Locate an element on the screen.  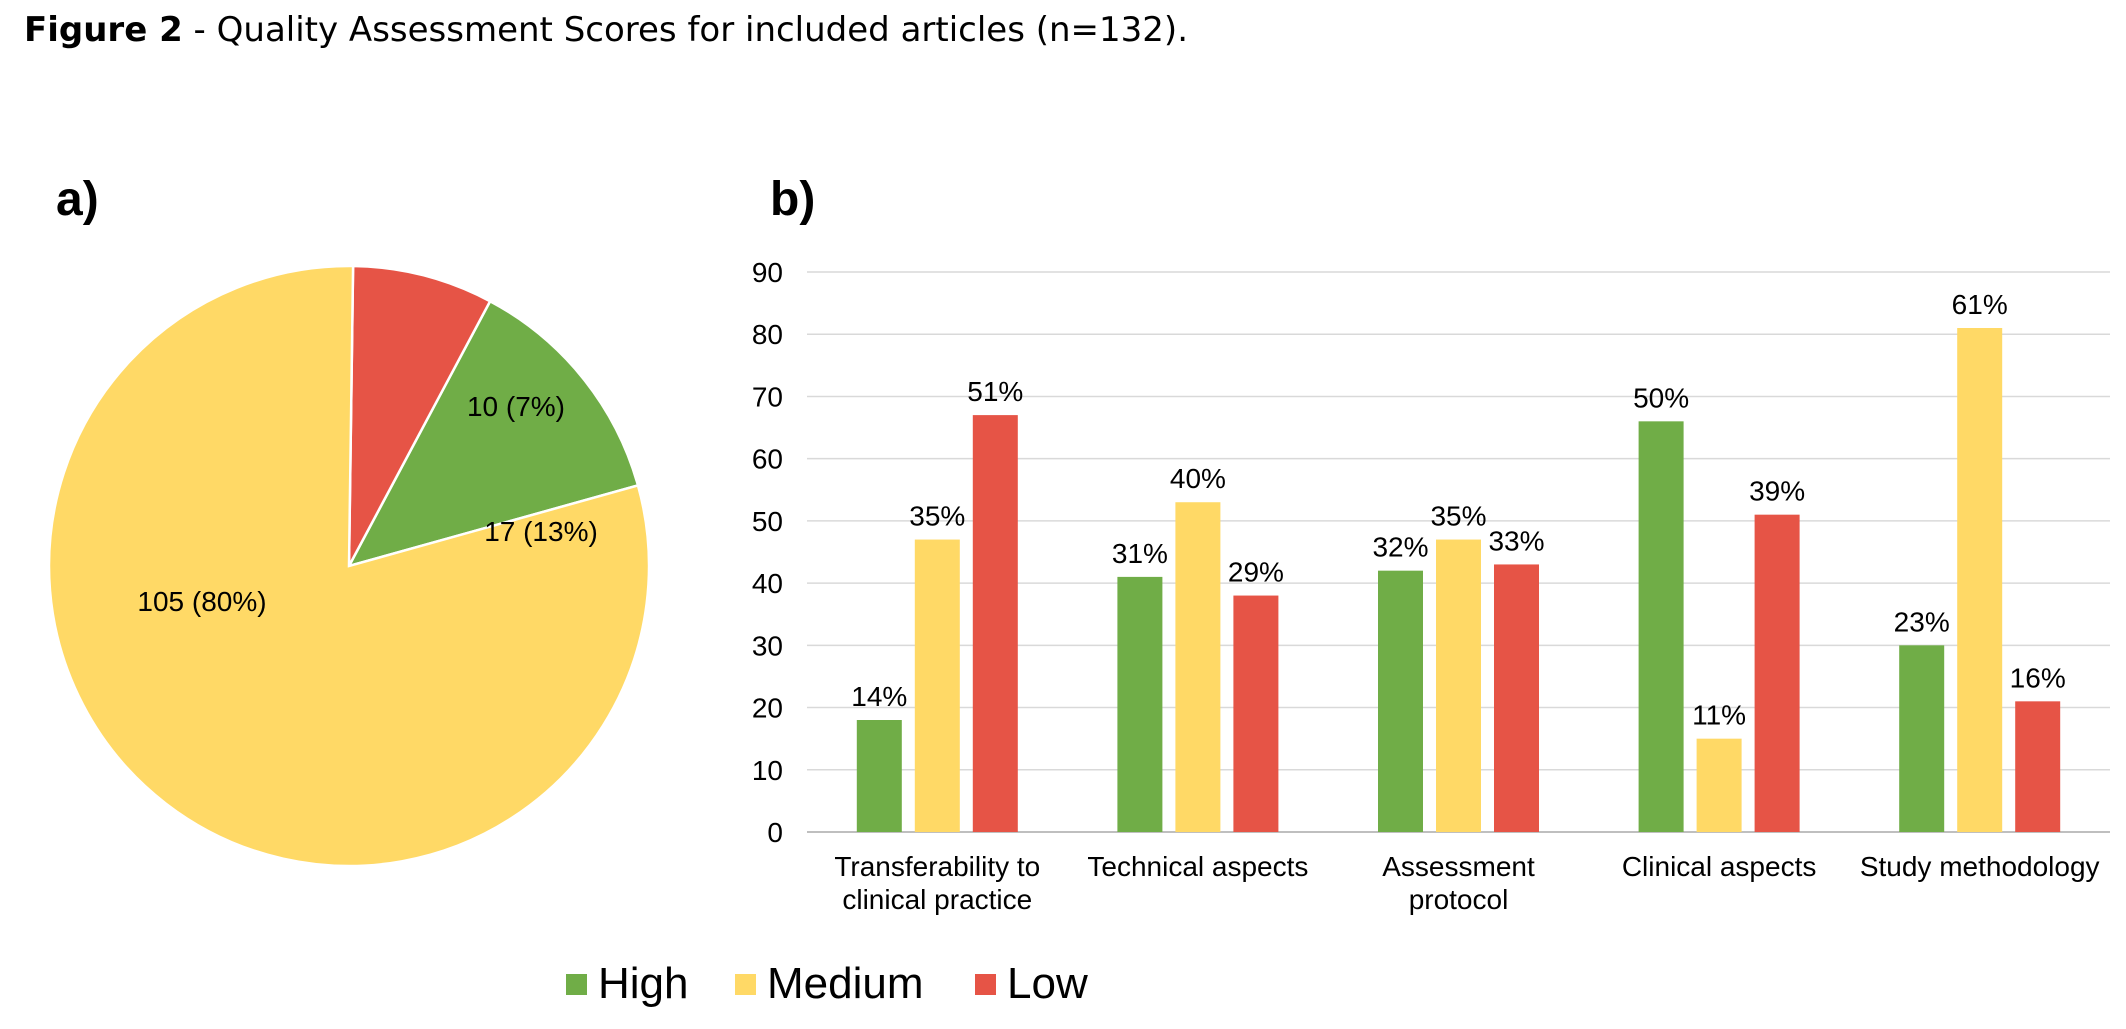
legend-label-low: Low is located at coordinates (1047, 983).